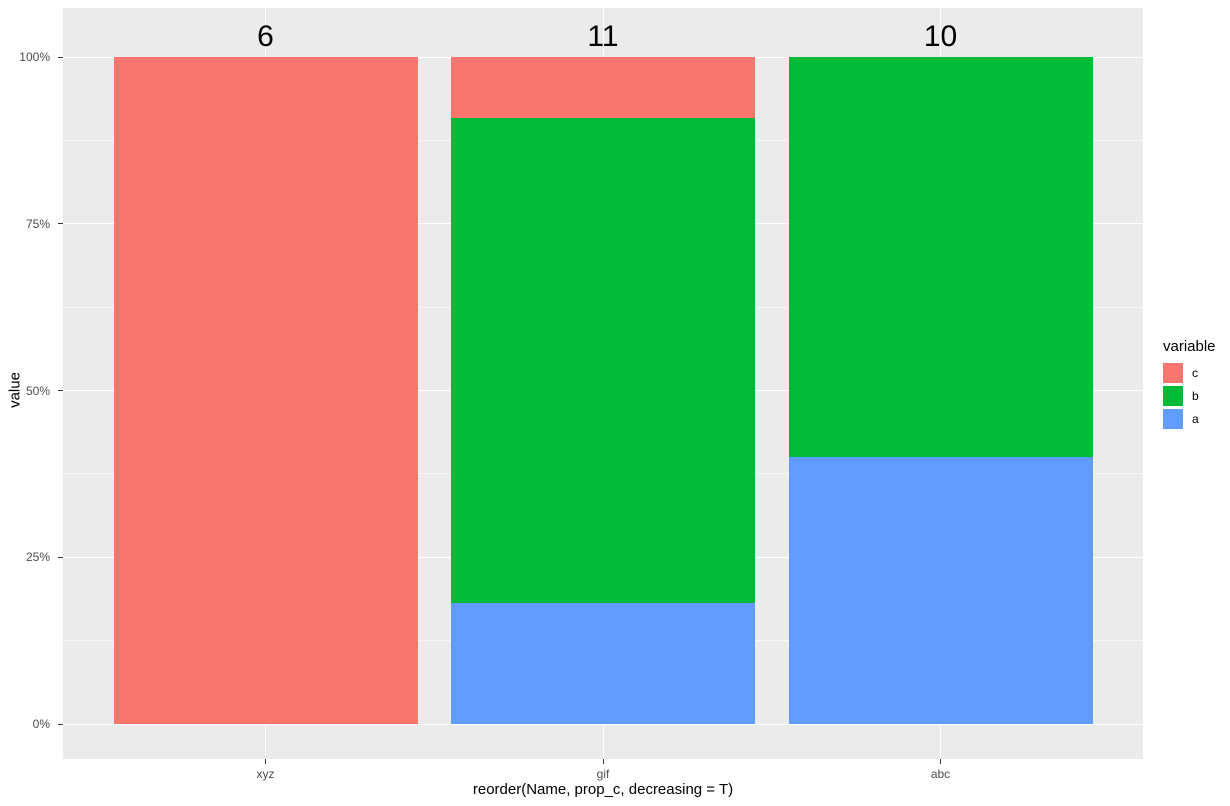 The width and height of the screenshot is (1230, 806). I want to click on legend-label: a, so click(1195, 419).